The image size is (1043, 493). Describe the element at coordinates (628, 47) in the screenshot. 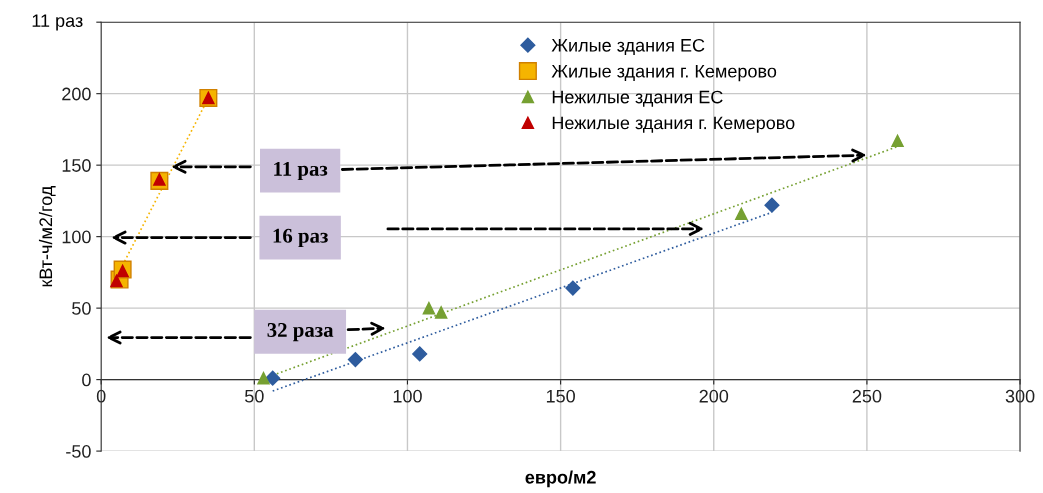

I see `legend-label: Жилые здания ЕС` at that location.